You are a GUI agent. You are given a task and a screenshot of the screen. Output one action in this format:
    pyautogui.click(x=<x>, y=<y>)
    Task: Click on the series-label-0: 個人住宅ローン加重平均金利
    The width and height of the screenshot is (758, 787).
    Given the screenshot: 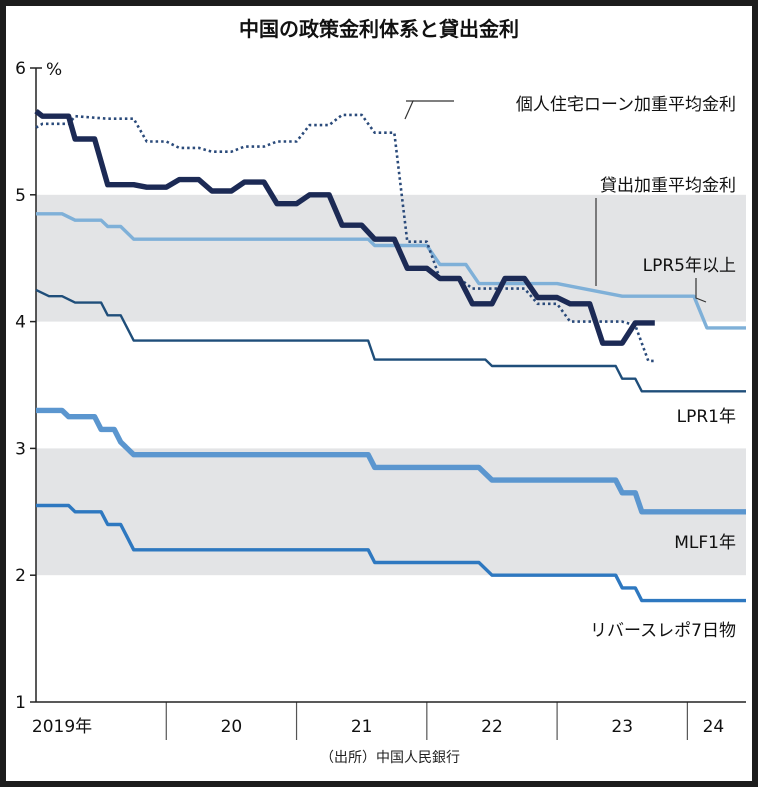 What is the action you would take?
    pyautogui.click(x=626, y=105)
    